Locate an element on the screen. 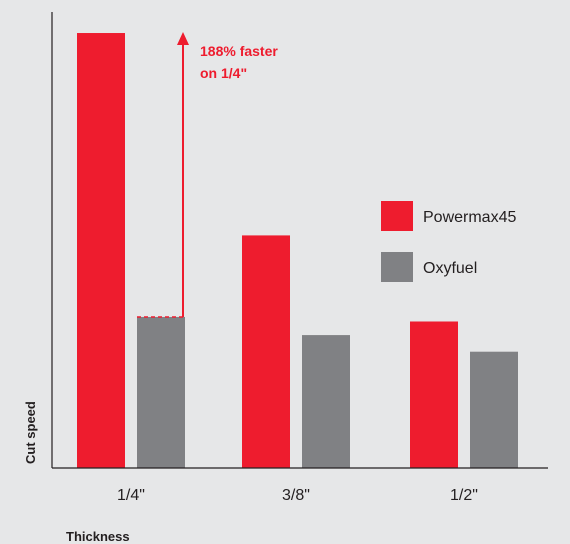 The image size is (570, 544). x-tick-labels: 1/4" 3/8" 1/2" is located at coordinates (297, 495).